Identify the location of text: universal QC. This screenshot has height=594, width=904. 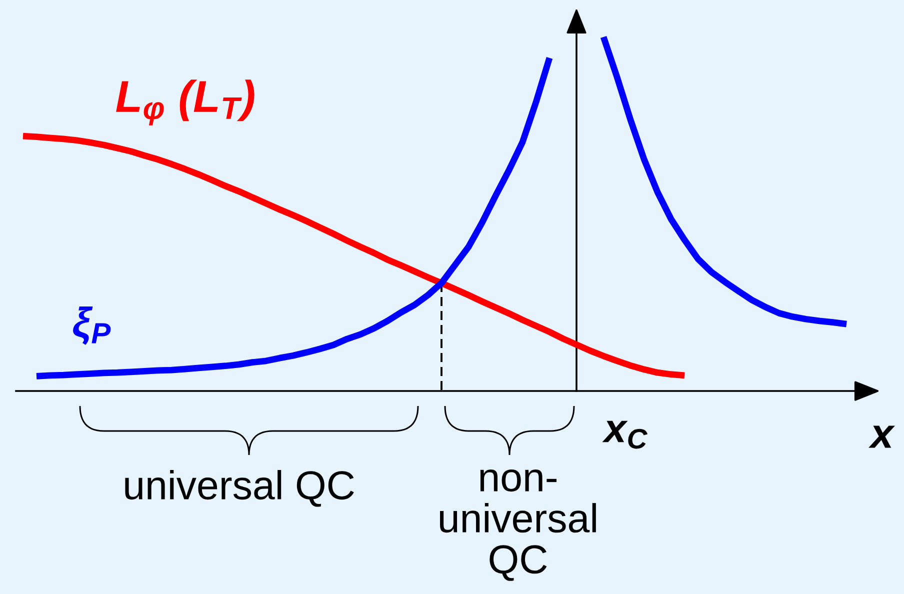
(239, 488).